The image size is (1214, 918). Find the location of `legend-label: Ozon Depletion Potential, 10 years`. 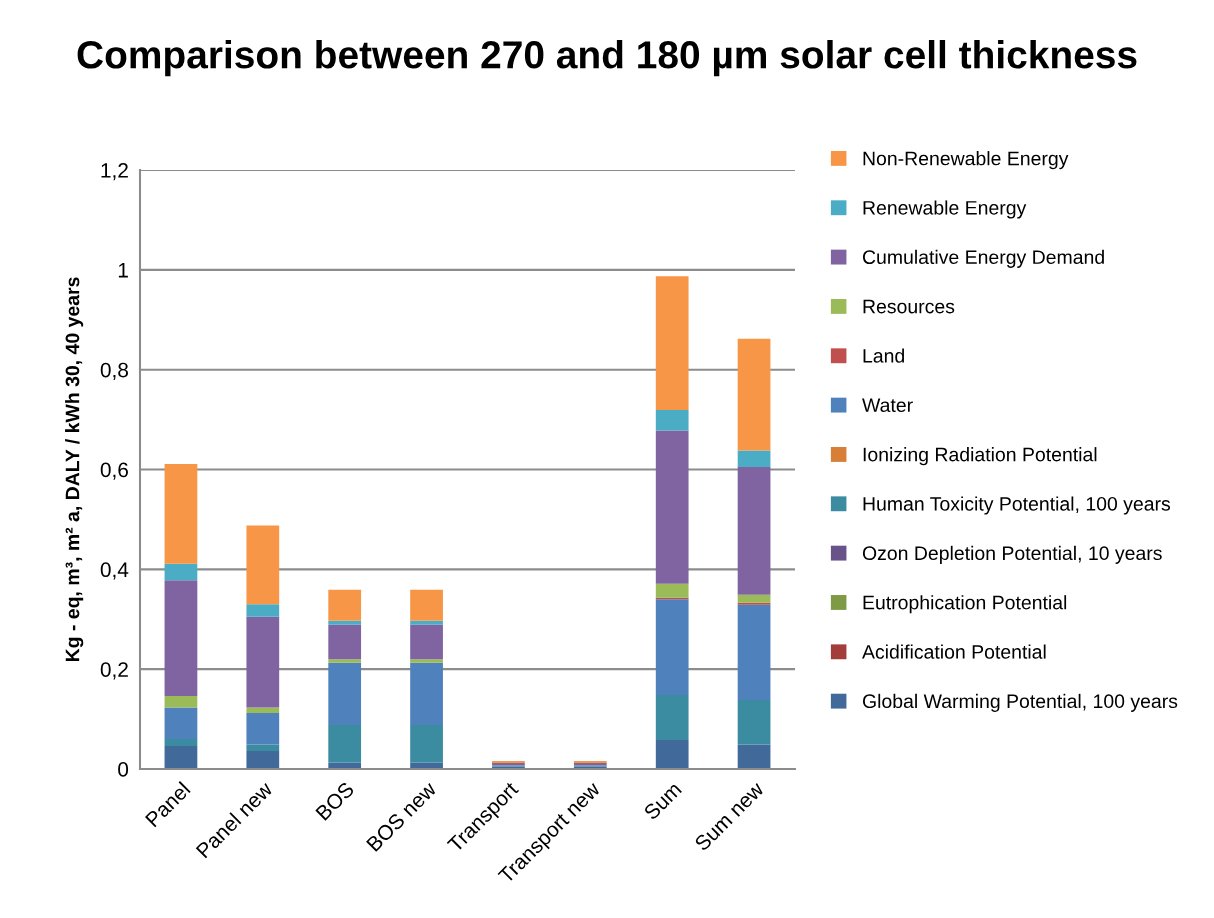

legend-label: Ozon Depletion Potential, 10 years is located at coordinates (1012, 554).